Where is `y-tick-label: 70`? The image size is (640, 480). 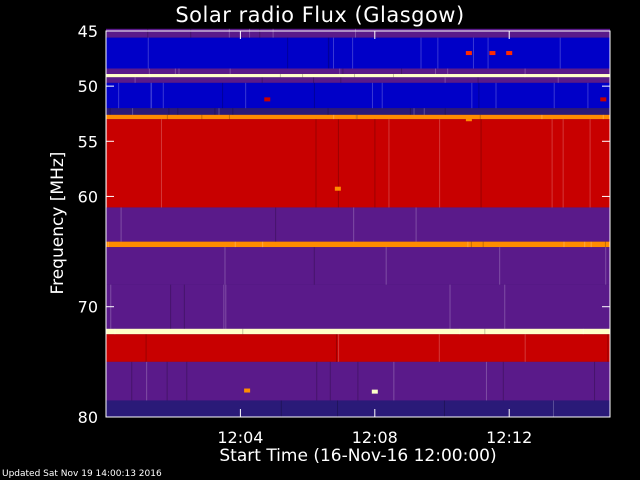
y-tick-label: 70 is located at coordinates (88, 307).